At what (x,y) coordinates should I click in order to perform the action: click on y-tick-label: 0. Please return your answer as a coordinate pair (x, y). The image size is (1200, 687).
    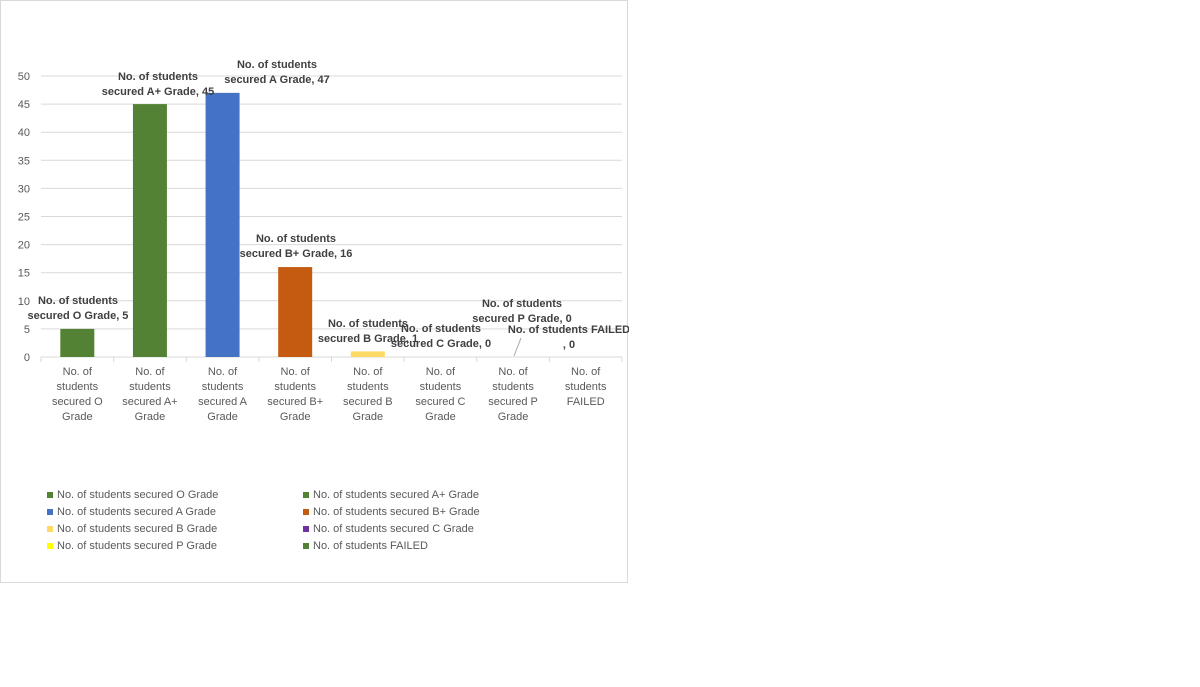
    Looking at the image, I should click on (27, 358).